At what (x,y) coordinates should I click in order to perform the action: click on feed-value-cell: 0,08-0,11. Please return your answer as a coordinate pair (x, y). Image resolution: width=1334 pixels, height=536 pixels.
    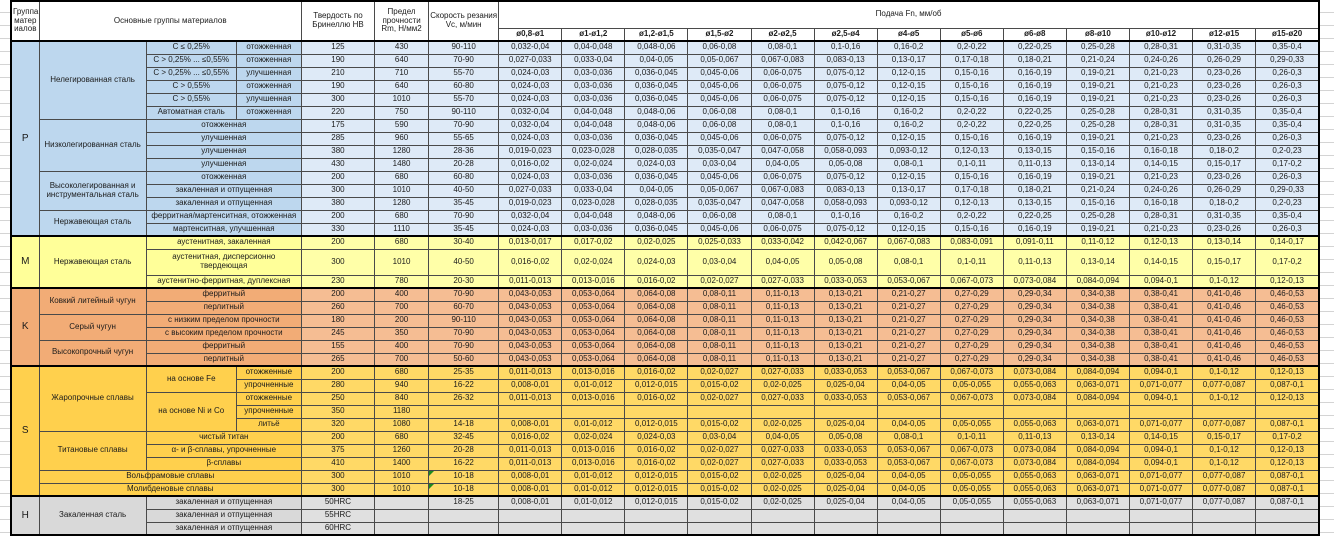
    Looking at the image, I should click on (719, 359).